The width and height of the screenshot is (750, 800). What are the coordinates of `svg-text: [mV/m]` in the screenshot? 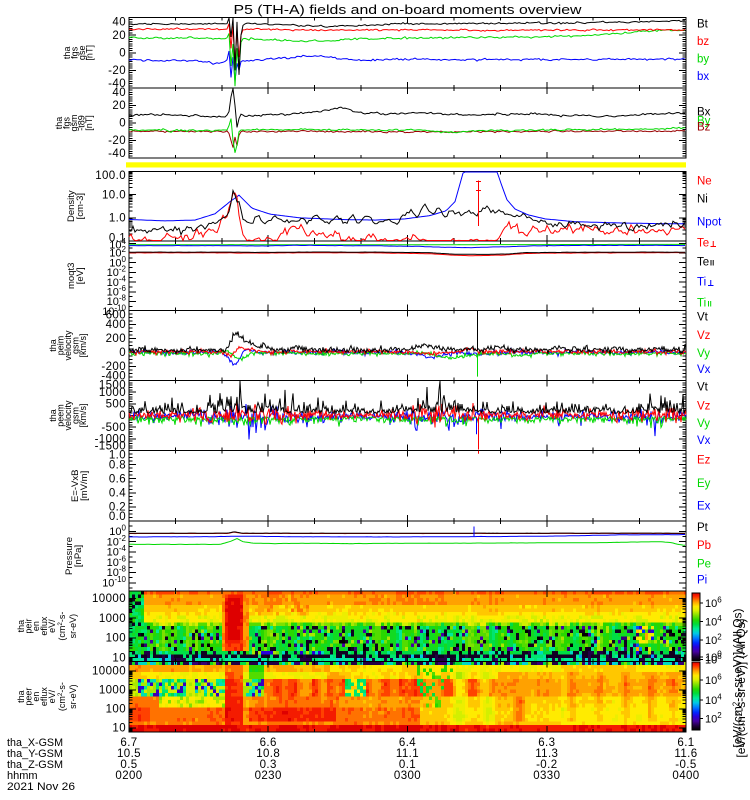 It's located at (84, 486).